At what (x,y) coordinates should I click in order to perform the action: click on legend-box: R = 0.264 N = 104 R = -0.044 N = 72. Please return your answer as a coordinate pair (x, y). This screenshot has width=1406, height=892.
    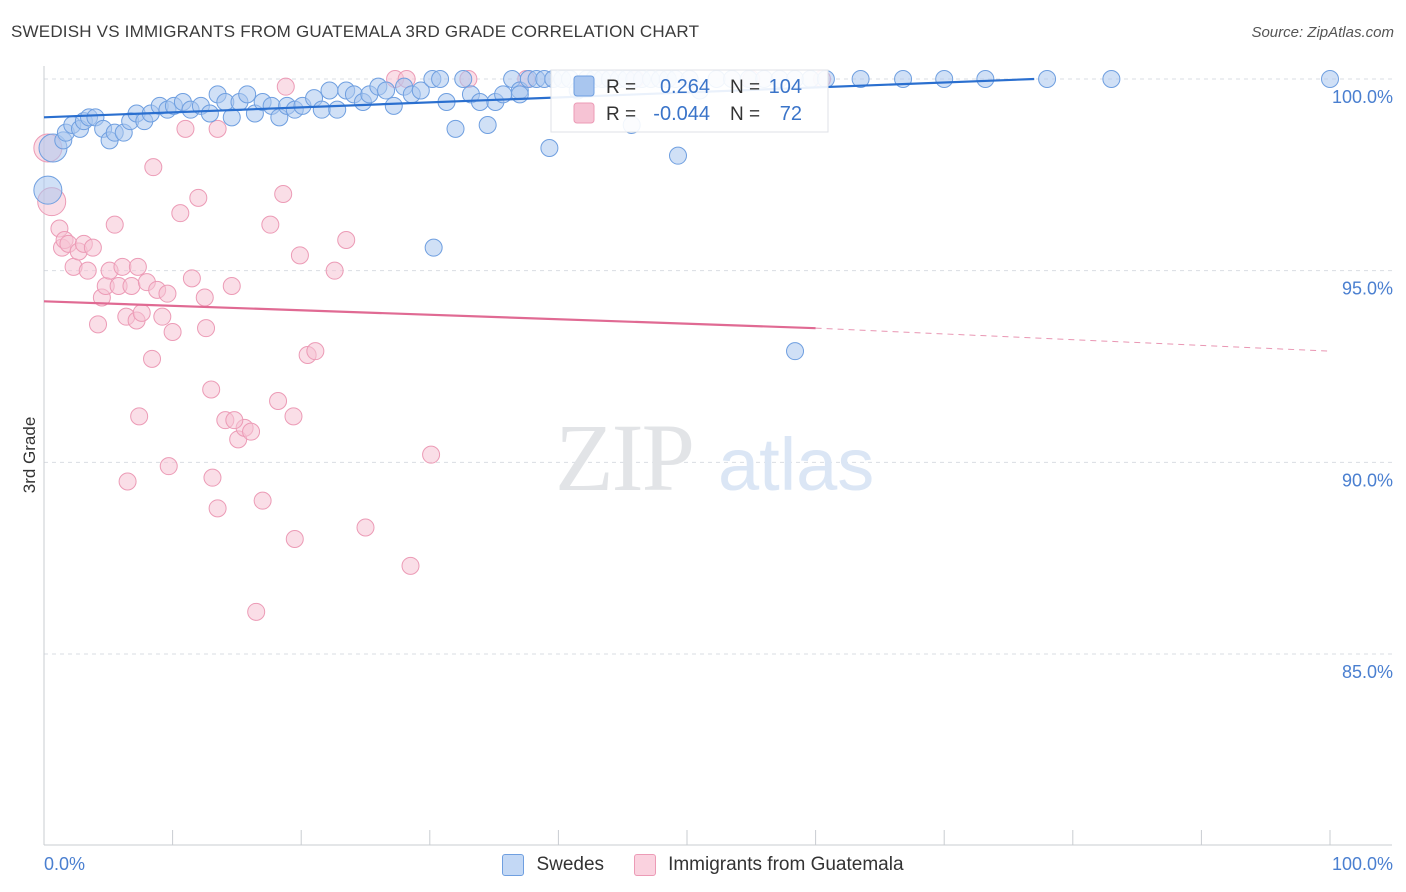
    Looking at the image, I should click on (689, 101).